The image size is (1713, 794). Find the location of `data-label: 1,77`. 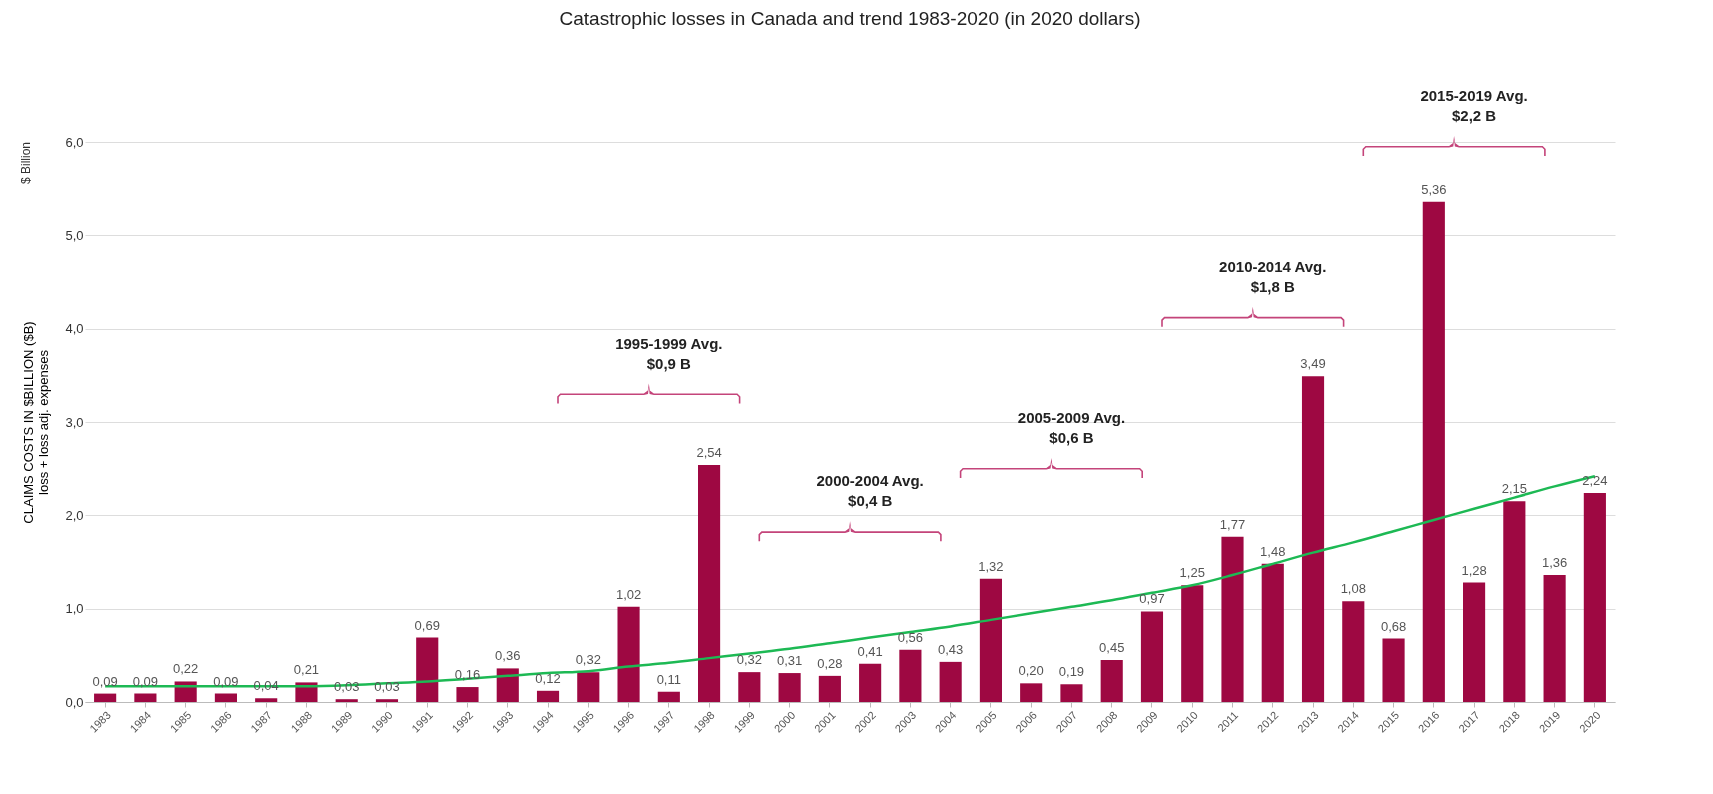

data-label: 1,77 is located at coordinates (1232, 524).